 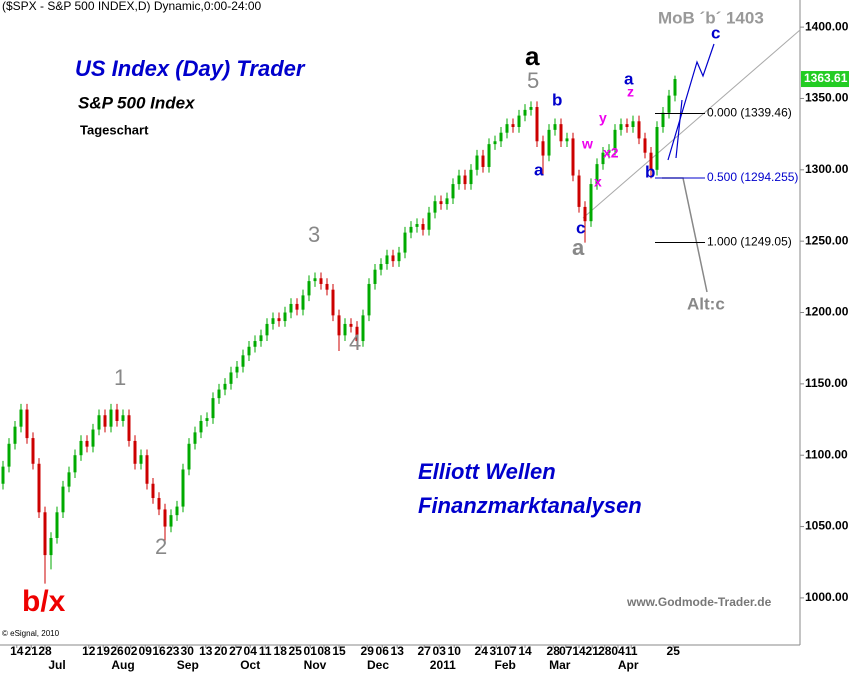 I want to click on y-tick-label: 1050.00, so click(x=827, y=526).